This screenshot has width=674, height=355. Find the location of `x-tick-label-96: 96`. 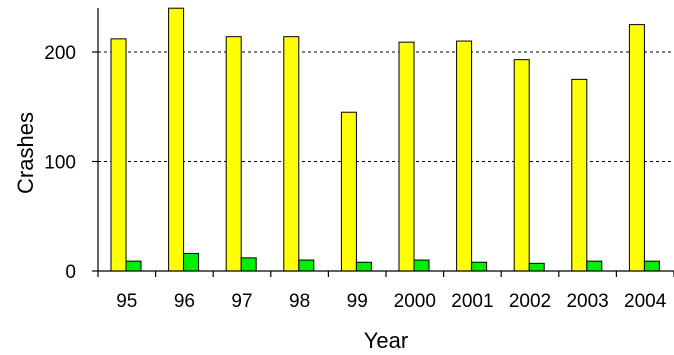

x-tick-label-96: 96 is located at coordinates (184, 301).